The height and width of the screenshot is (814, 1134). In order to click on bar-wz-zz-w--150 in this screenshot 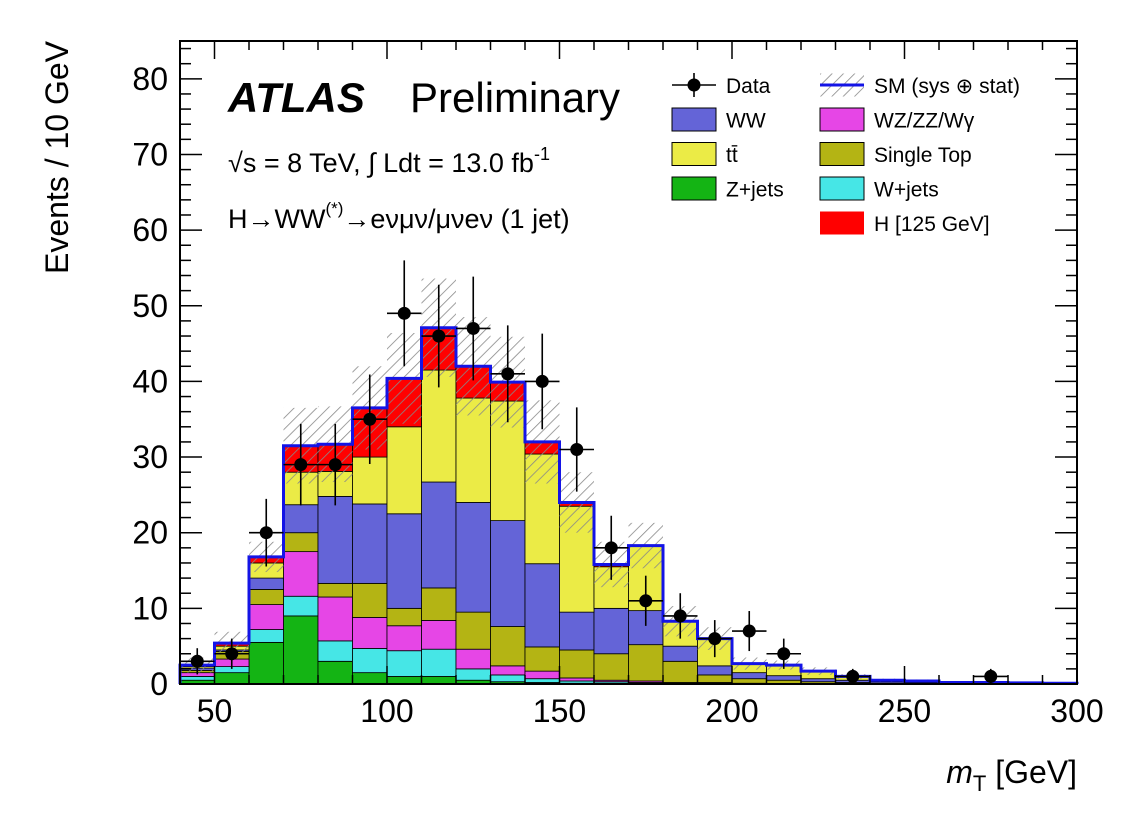, I will do `click(577, 679)`.